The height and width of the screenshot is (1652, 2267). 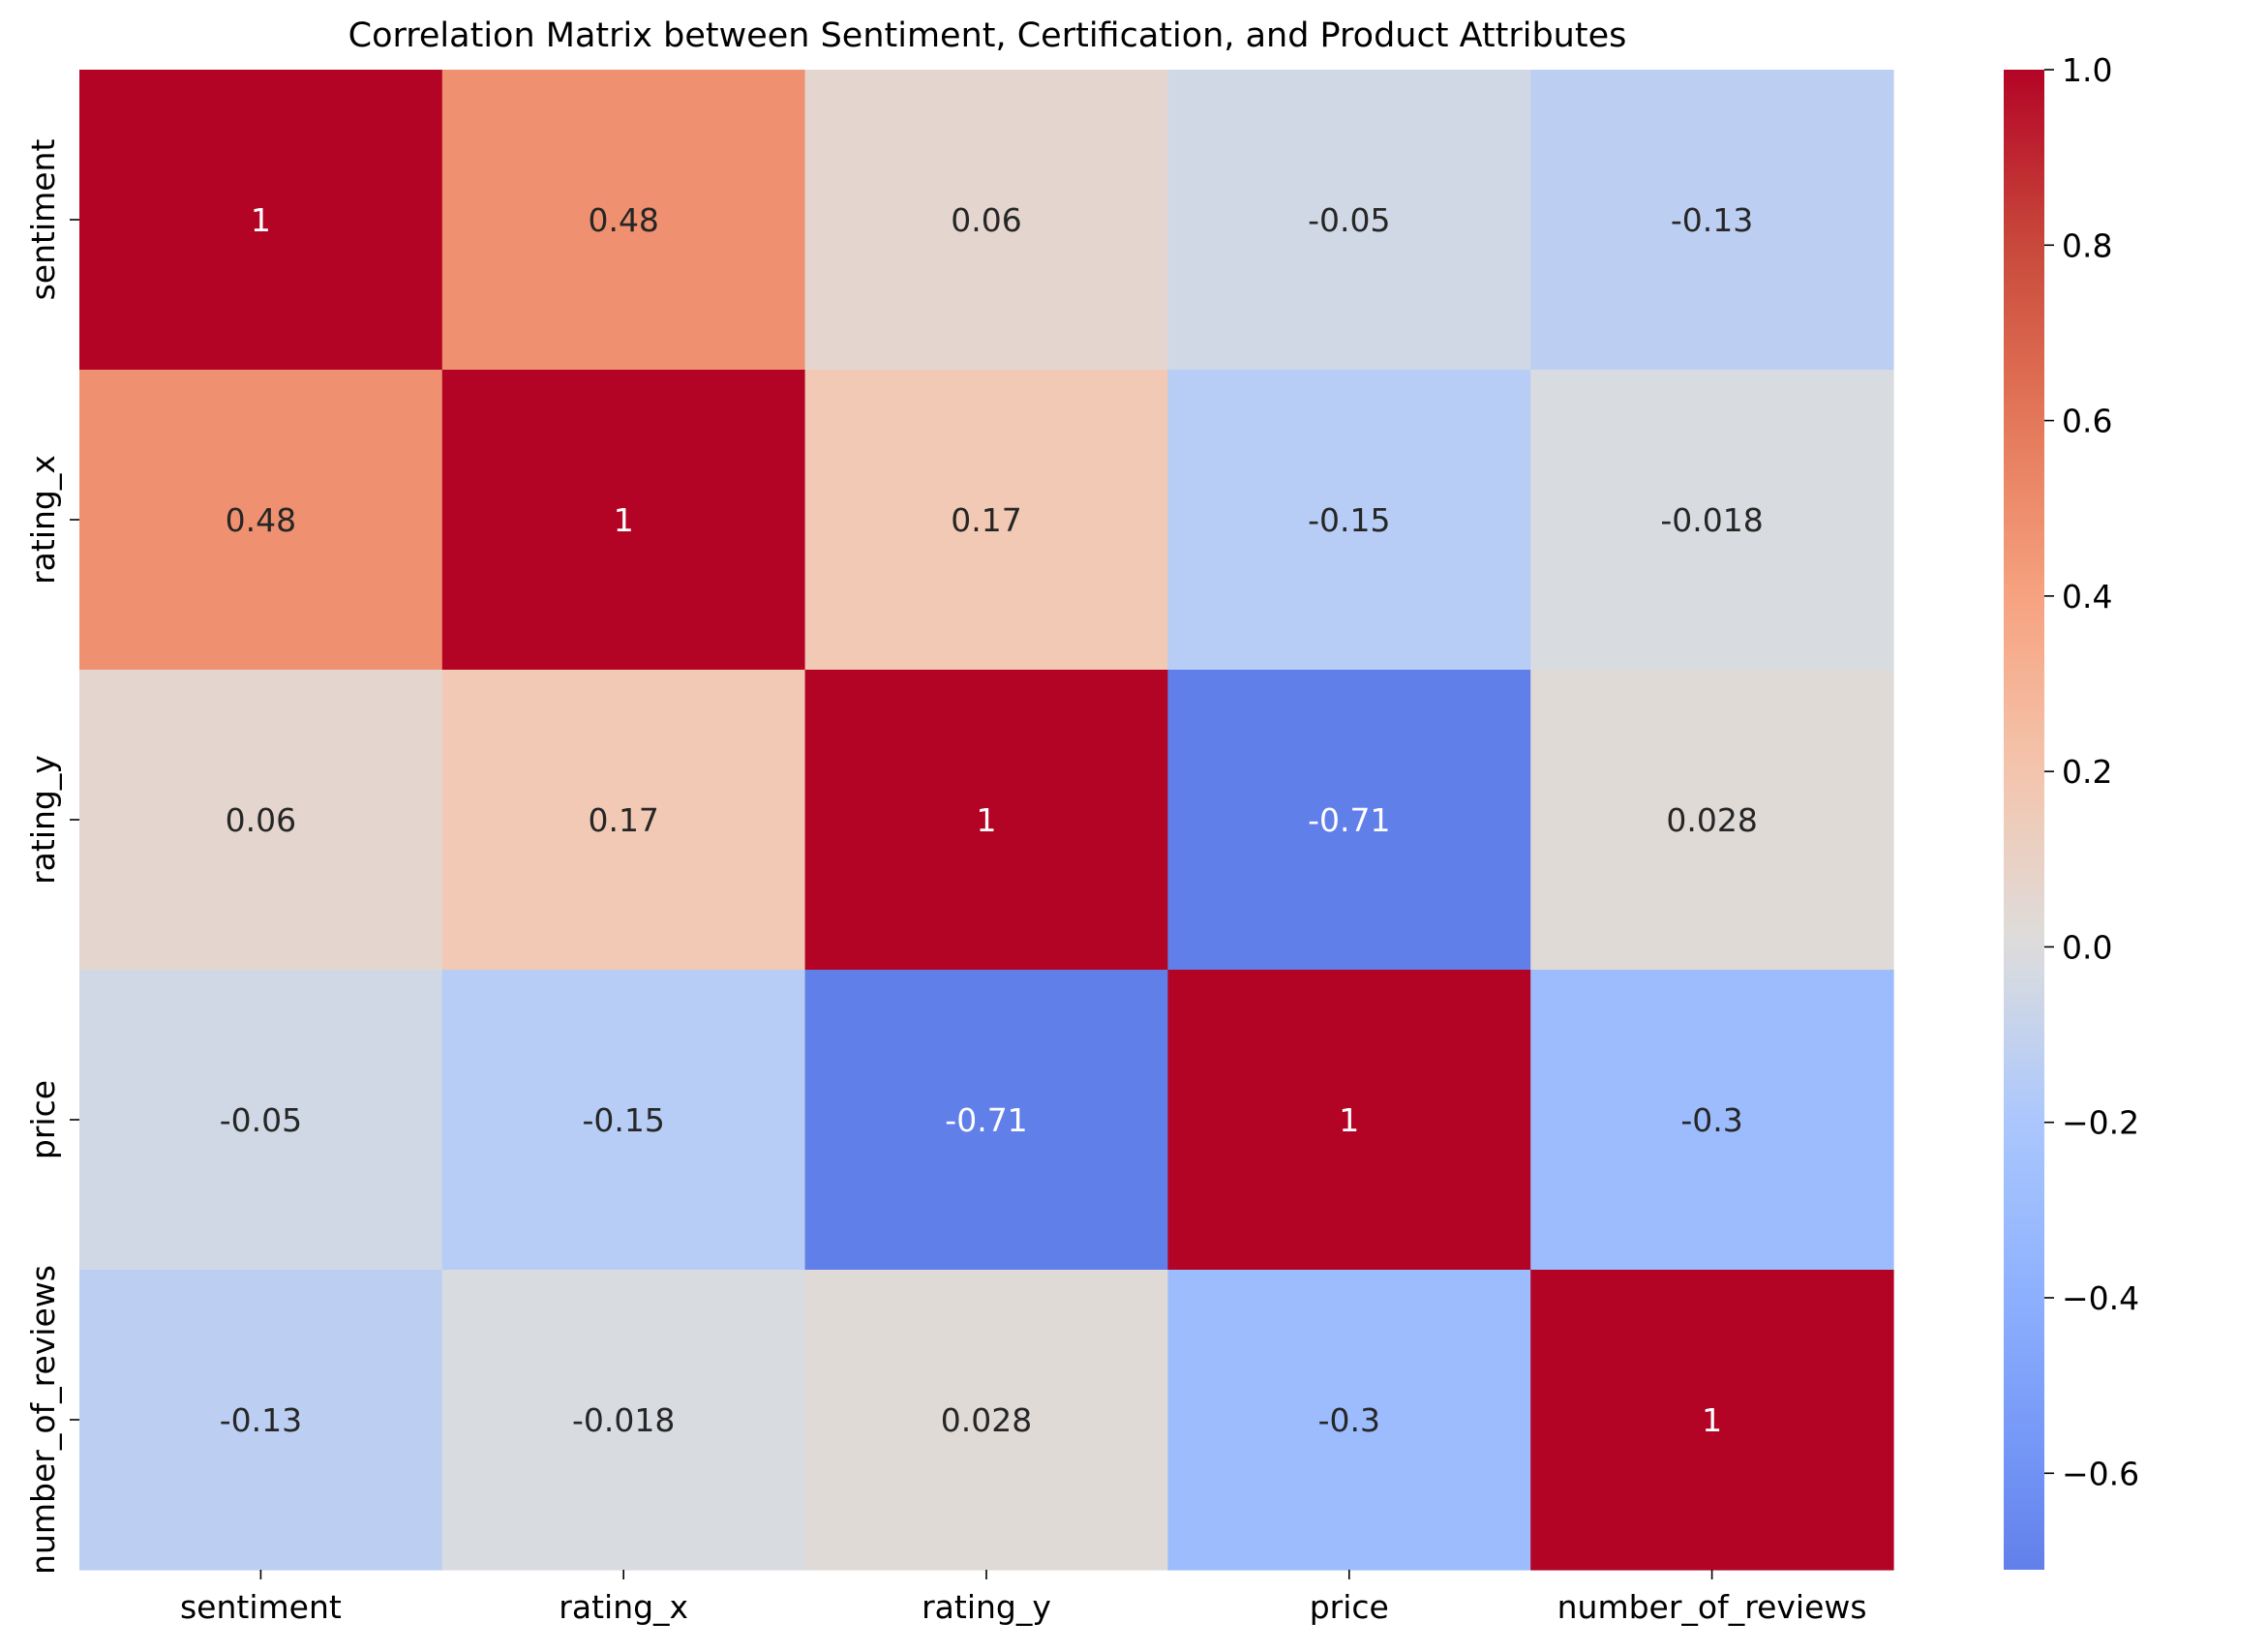 I want to click on colorbar-tick-label-7: −0.4, so click(x=2100, y=1298).